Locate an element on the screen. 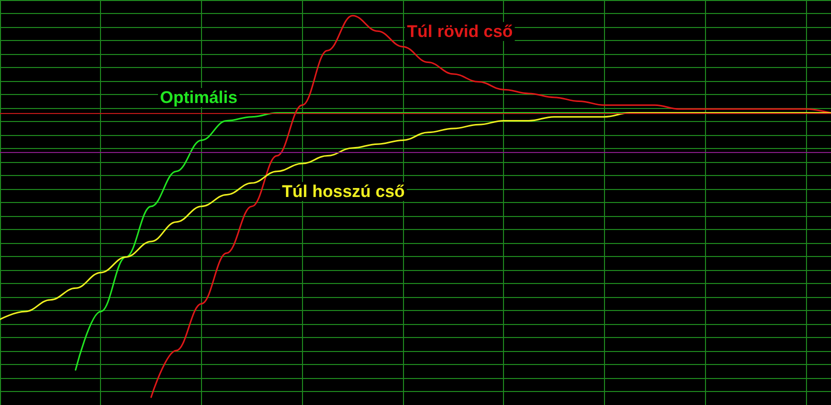  series-label: Túl rövid cső is located at coordinates (460, 31).